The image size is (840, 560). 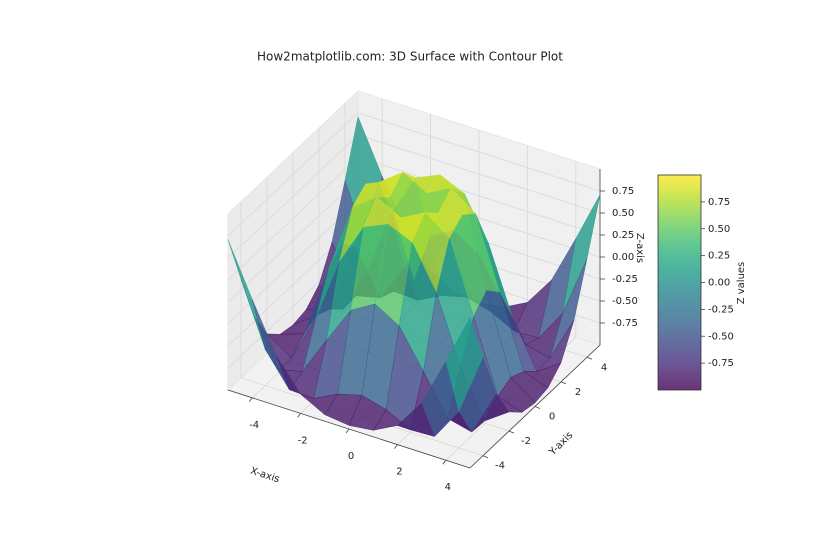 What do you see at coordinates (500, 466) in the screenshot?
I see `y-tick-label: -4` at bounding box center [500, 466].